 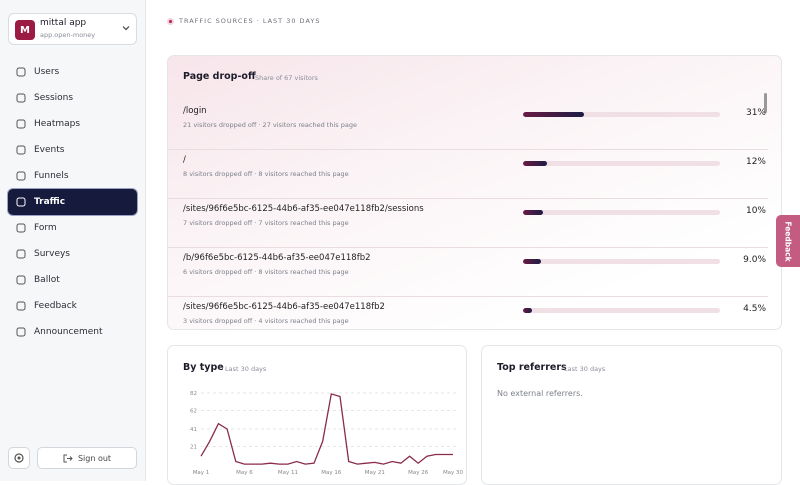 What do you see at coordinates (72, 72) in the screenshot?
I see `nav-item: Users` at bounding box center [72, 72].